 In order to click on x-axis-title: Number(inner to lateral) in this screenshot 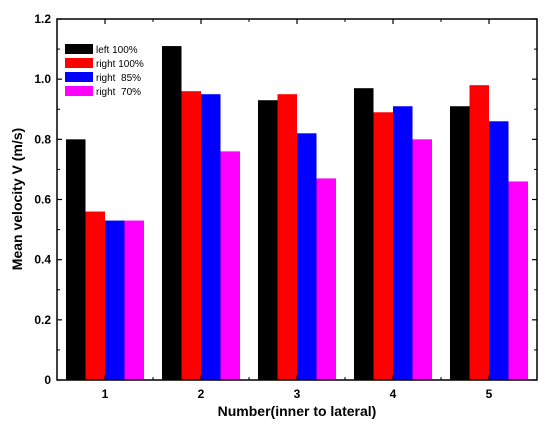, I will do `click(297, 411)`.